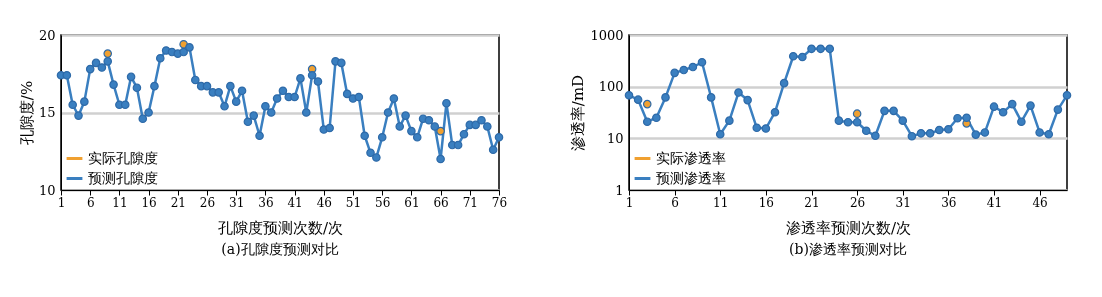 The width and height of the screenshot is (1102, 297). Describe the element at coordinates (691, 157) in the screenshot. I see `legend-label: 实际渗透率` at that location.